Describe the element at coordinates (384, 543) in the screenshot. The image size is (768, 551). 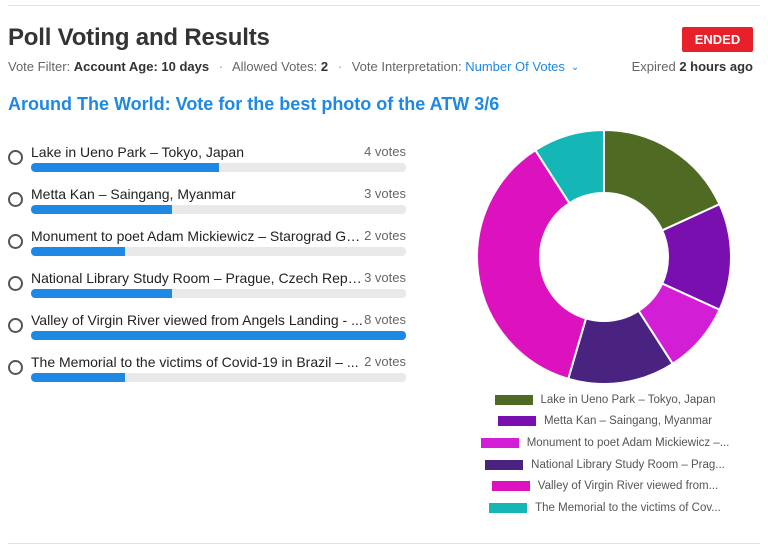
I see `bottom-divider` at that location.